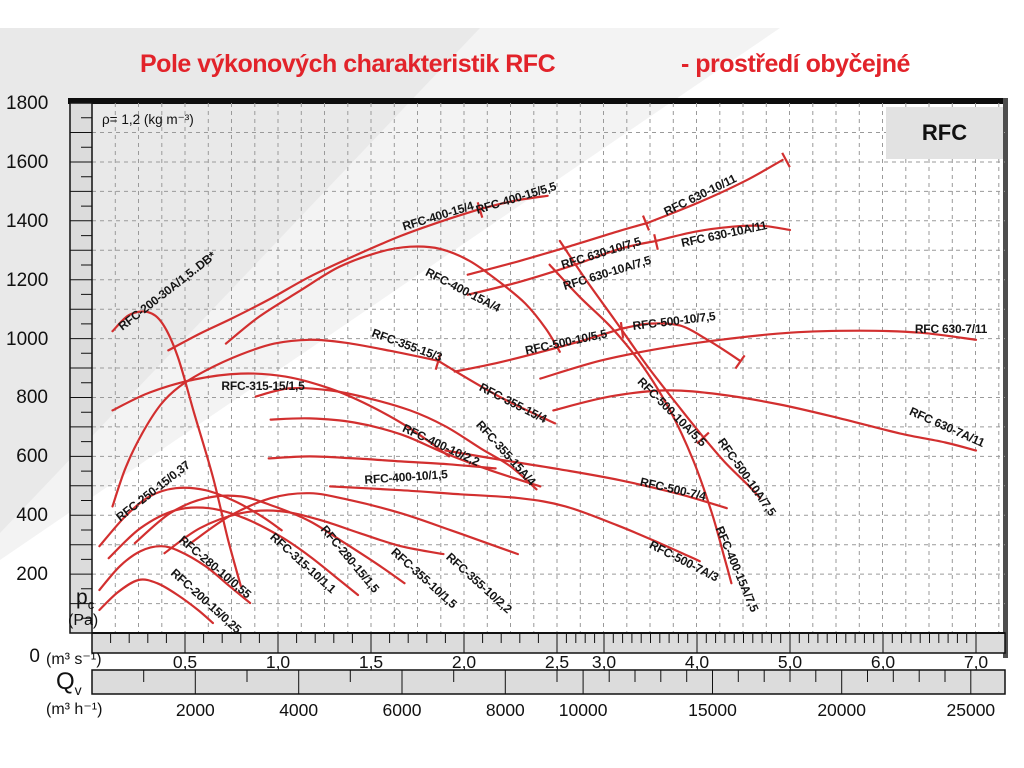  I want to click on y-tick-label-1200: 1200, so click(27, 280).